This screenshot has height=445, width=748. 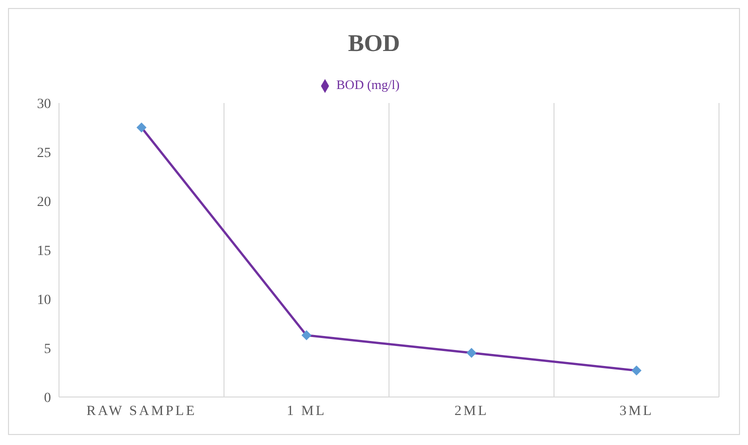 What do you see at coordinates (47, 398) in the screenshot?
I see `y-tick-label: 0` at bounding box center [47, 398].